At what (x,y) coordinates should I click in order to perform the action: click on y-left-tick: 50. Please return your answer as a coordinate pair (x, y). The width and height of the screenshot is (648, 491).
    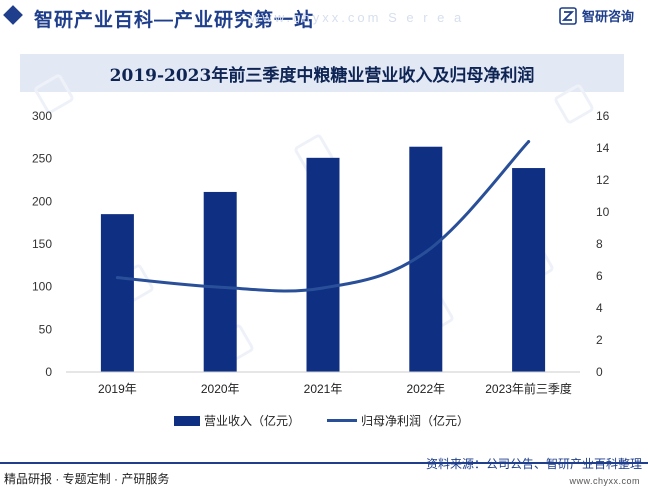
    Looking at the image, I should click on (46, 329).